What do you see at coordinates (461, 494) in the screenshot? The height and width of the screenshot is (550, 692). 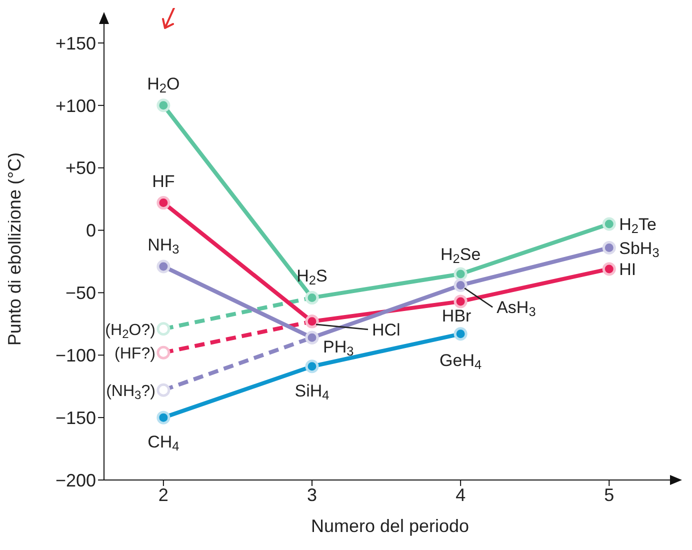 I see `x-tick-label: 4` at bounding box center [461, 494].